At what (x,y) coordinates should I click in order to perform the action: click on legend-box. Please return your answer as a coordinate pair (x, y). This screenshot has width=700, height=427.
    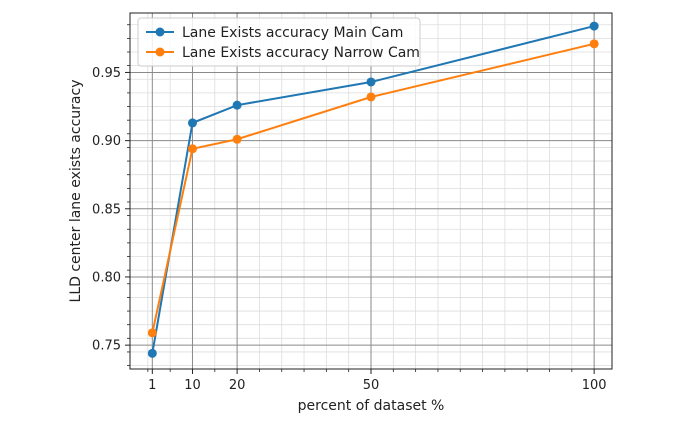
    Looking at the image, I should click on (279, 42).